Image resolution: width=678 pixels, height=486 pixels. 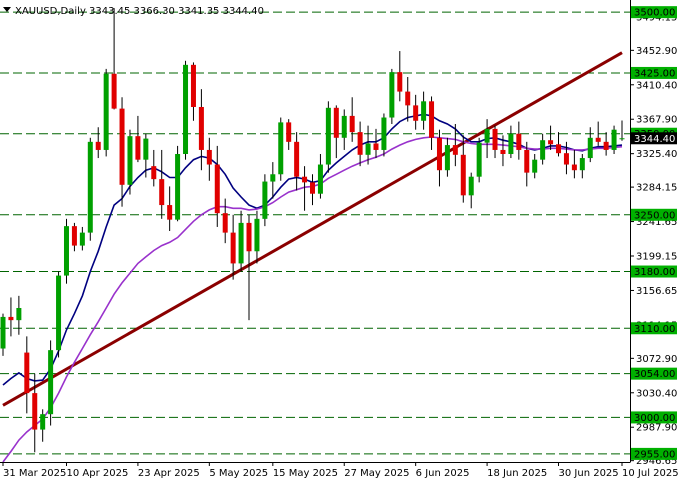 What do you see at coordinates (656, 461) in the screenshot?
I see `price-tick-label: 2946.65` at bounding box center [656, 461].